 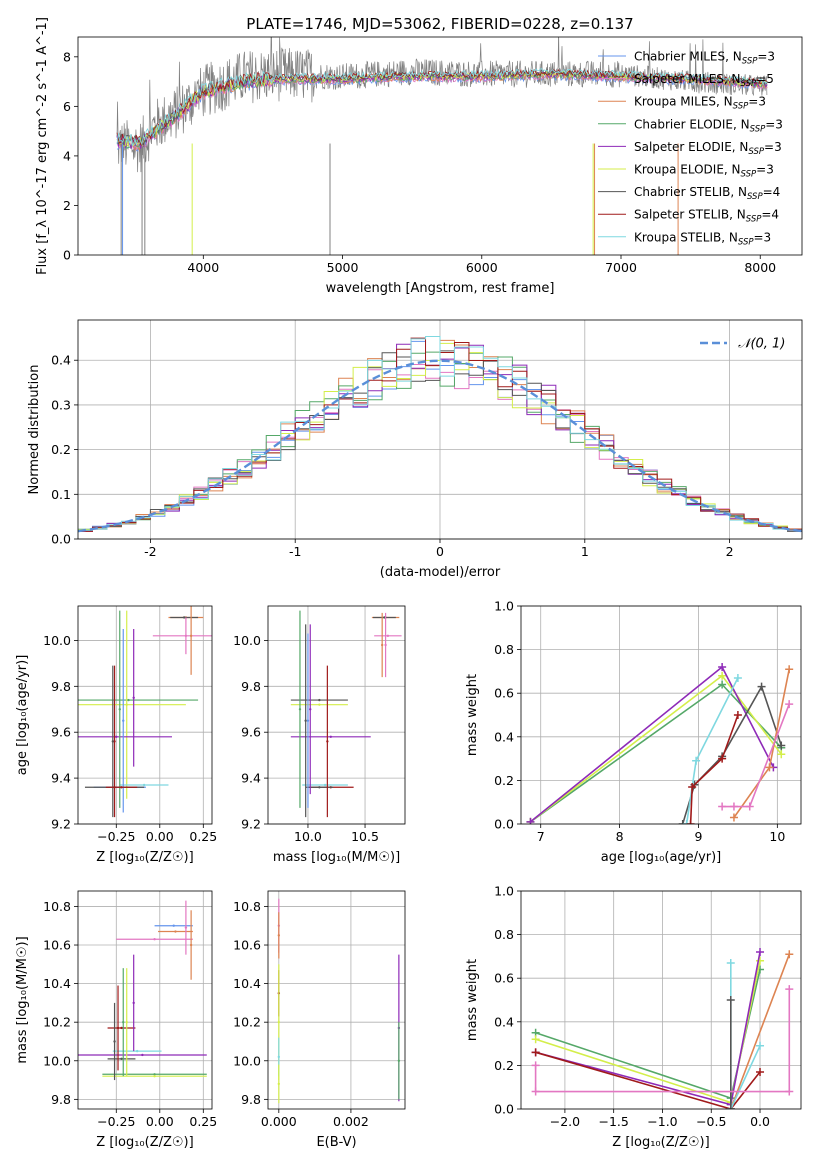 What do you see at coordinates (160, 836) in the screenshot?
I see `x-tick-label: 0.00` at bounding box center [160, 836].